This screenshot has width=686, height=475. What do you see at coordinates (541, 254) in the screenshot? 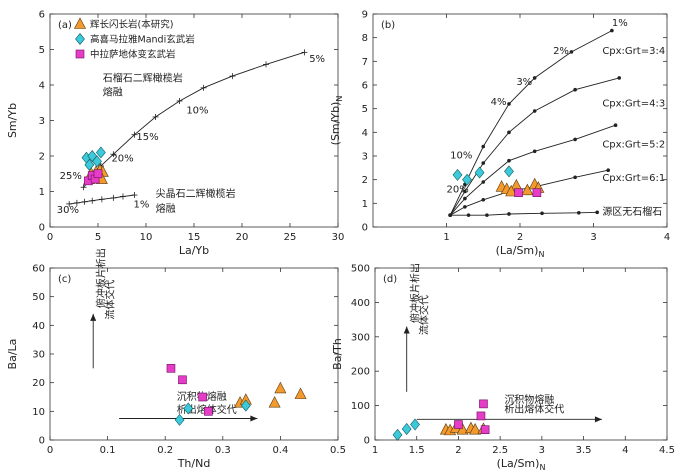
I see `x-axis-label-subscript: N` at bounding box center [541, 254].